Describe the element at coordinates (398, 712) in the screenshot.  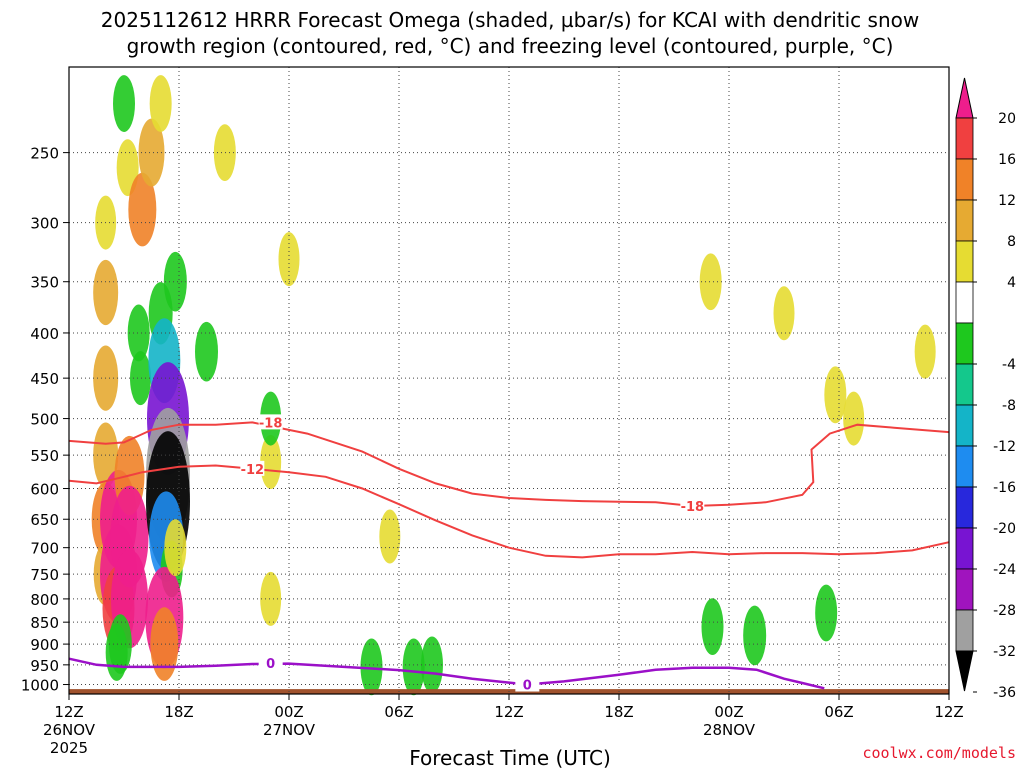
I see `x-tick-label-18-1: 06Z` at that location.